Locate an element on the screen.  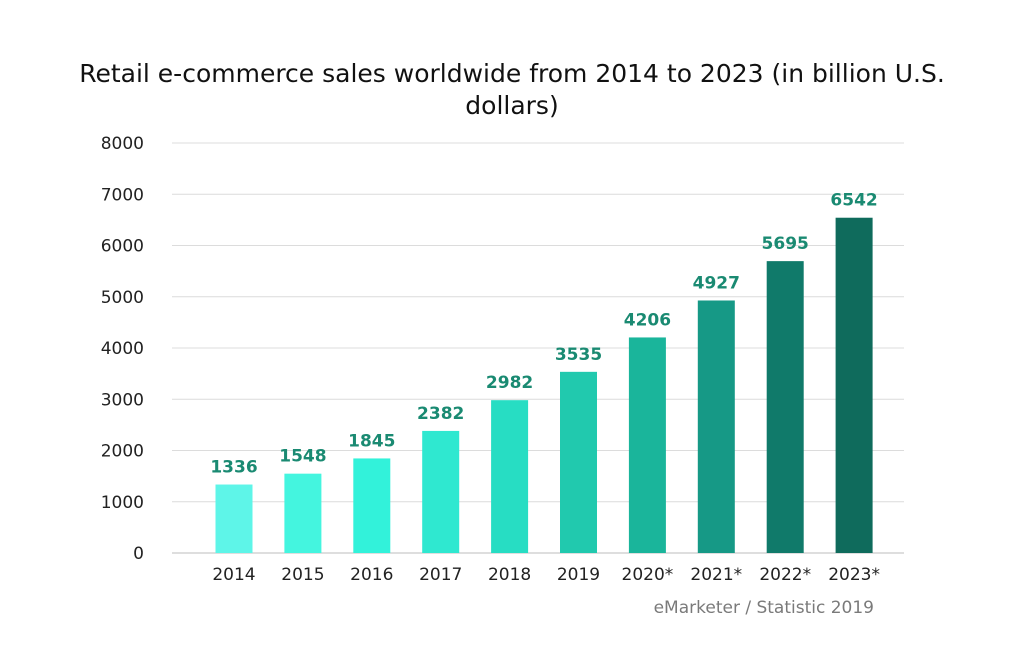
bar-2019 is located at coordinates (578, 462).